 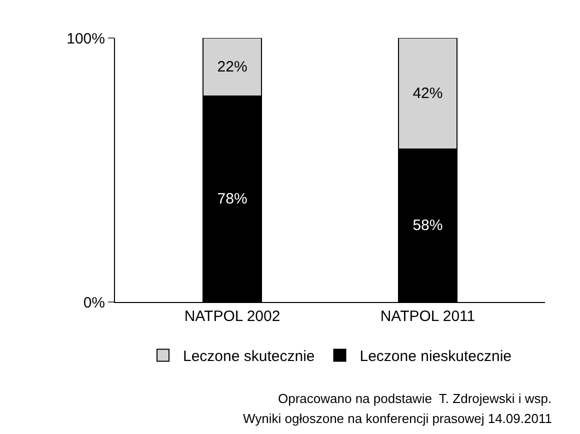 What do you see at coordinates (85, 39) in the screenshot?
I see `y-tick-label: 100%` at bounding box center [85, 39].